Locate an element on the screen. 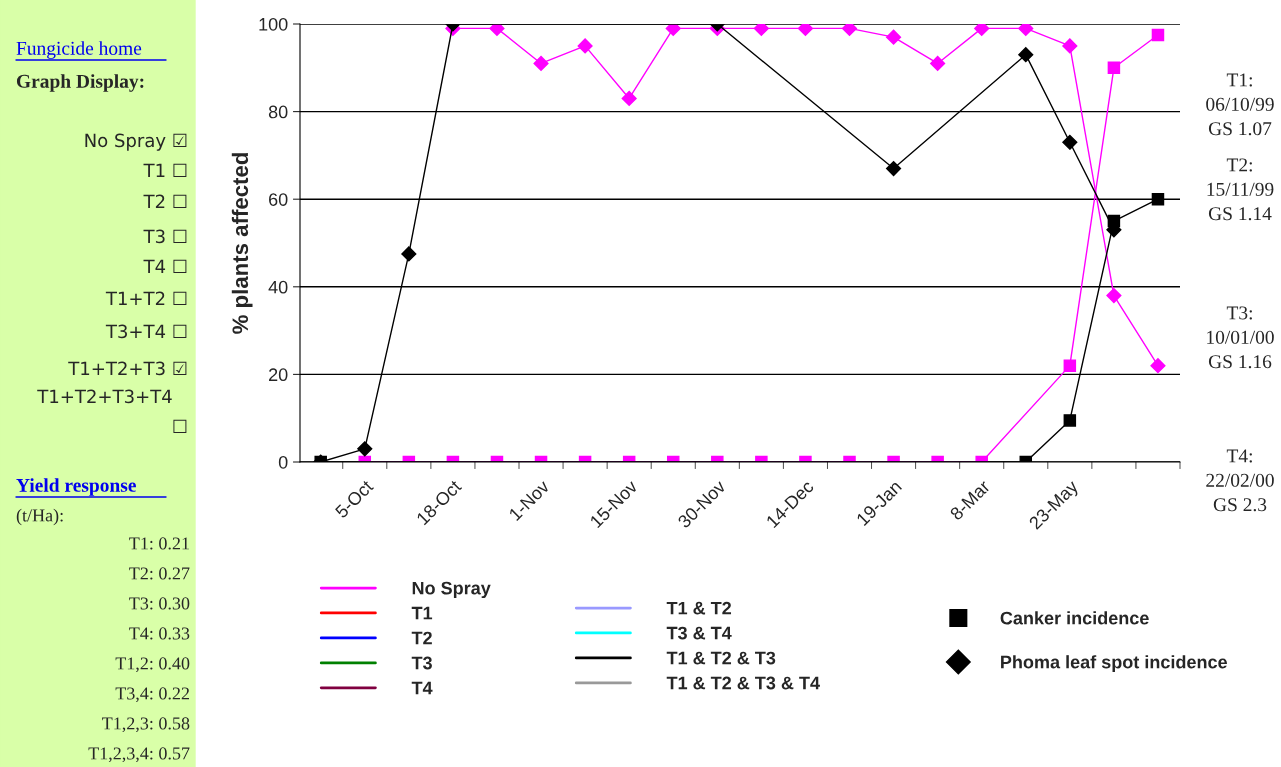 The width and height of the screenshot is (1281, 767). text: T1: 0.21 is located at coordinates (159, 543).